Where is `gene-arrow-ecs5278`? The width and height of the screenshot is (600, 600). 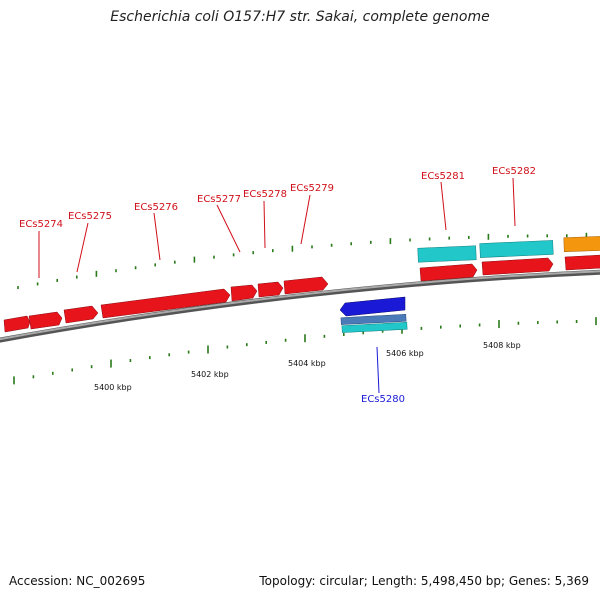
gene-arrow-ecs5278 is located at coordinates (270, 289).